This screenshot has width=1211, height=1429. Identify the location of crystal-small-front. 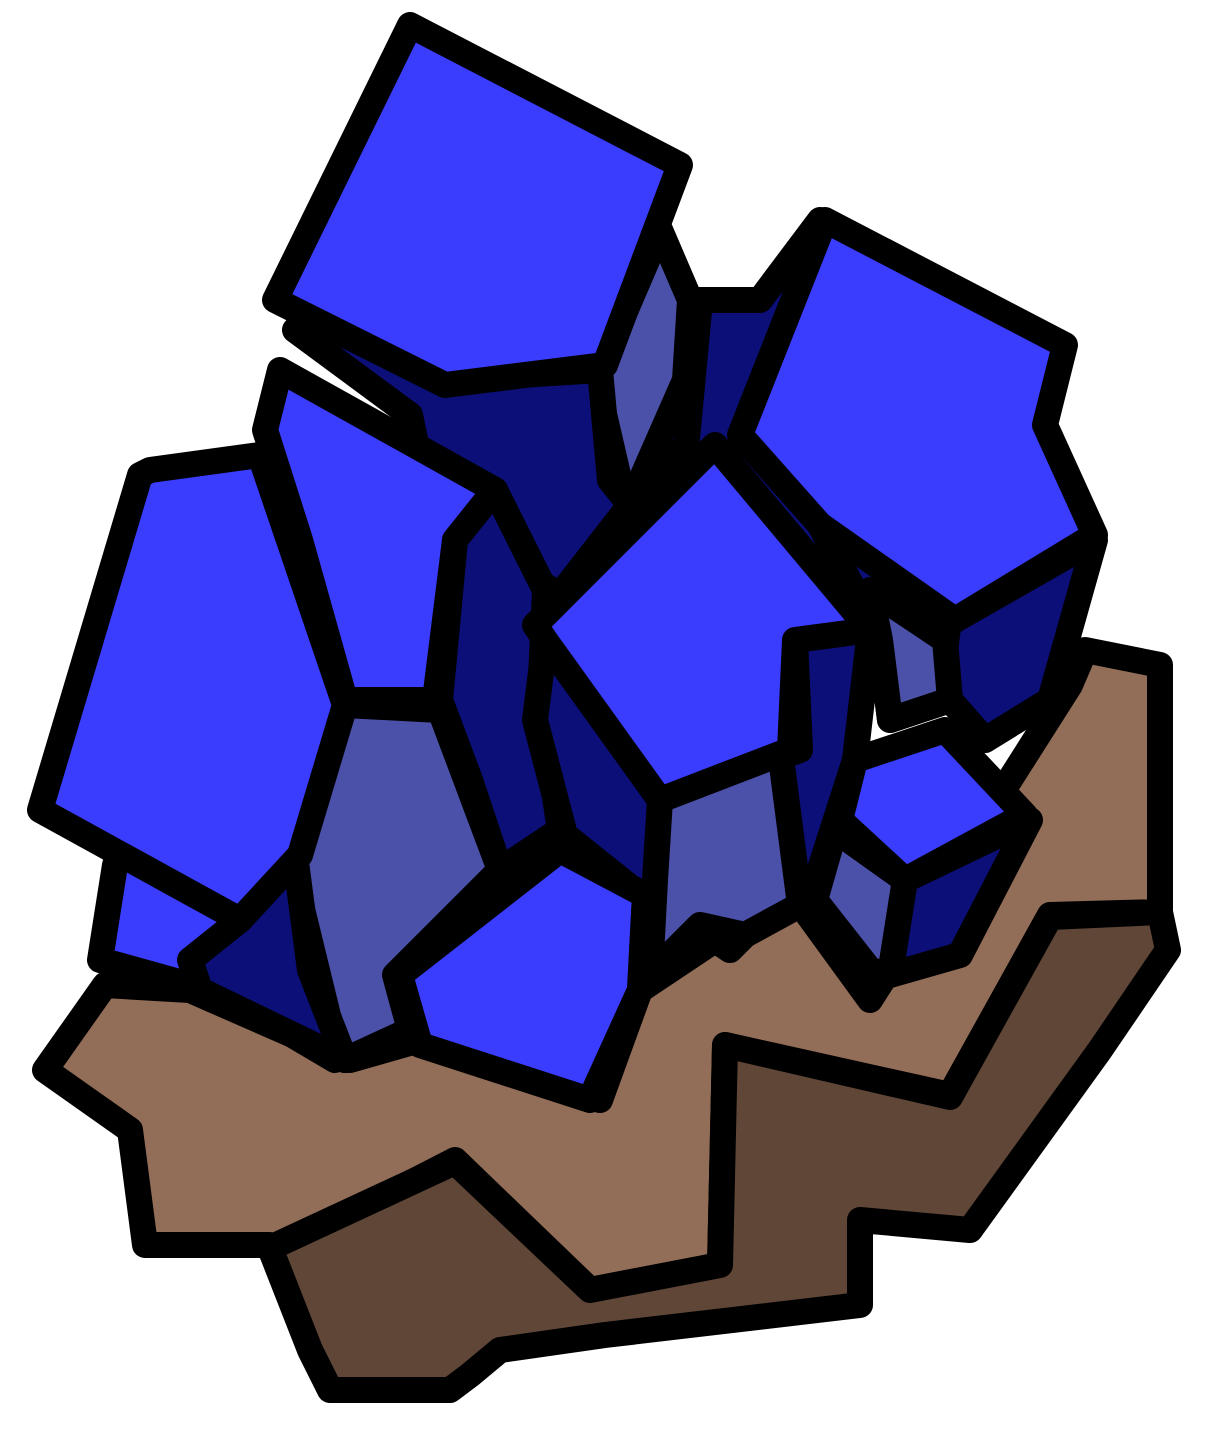
(527, 975).